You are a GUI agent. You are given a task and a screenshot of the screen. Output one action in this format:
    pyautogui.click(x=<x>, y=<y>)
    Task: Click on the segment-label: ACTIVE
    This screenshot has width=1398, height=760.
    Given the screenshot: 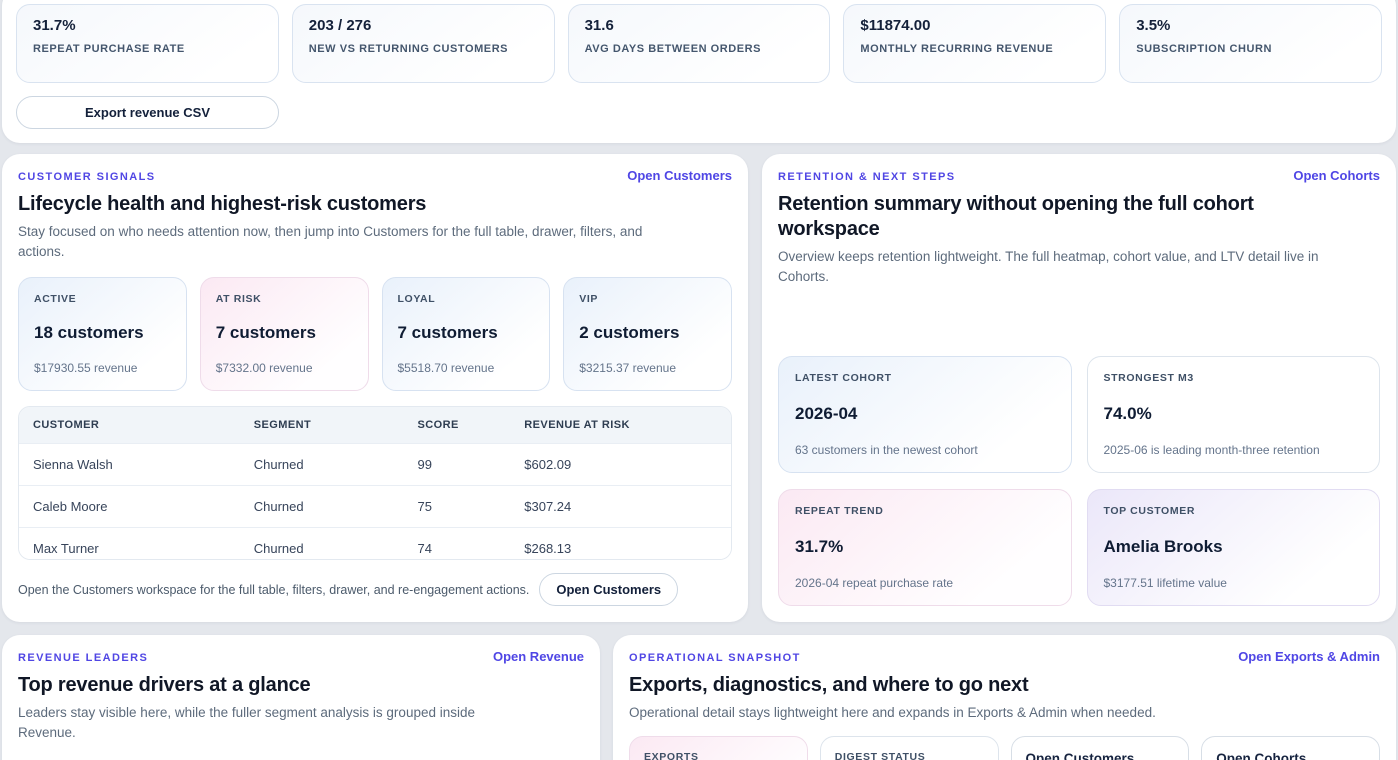 What is the action you would take?
    pyautogui.click(x=55, y=298)
    